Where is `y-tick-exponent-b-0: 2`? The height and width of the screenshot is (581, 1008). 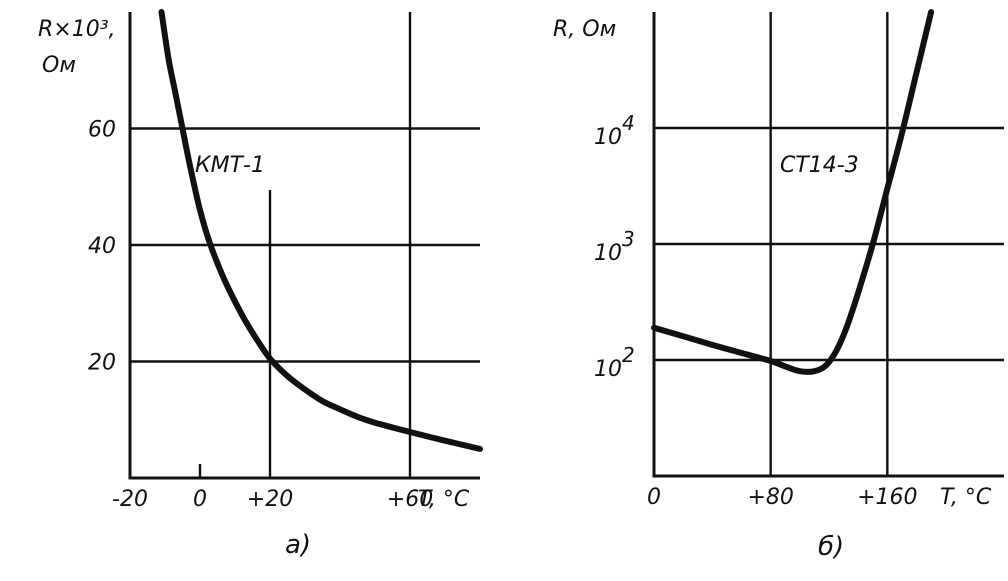 y-tick-exponent-b-0: 2 is located at coordinates (628, 355).